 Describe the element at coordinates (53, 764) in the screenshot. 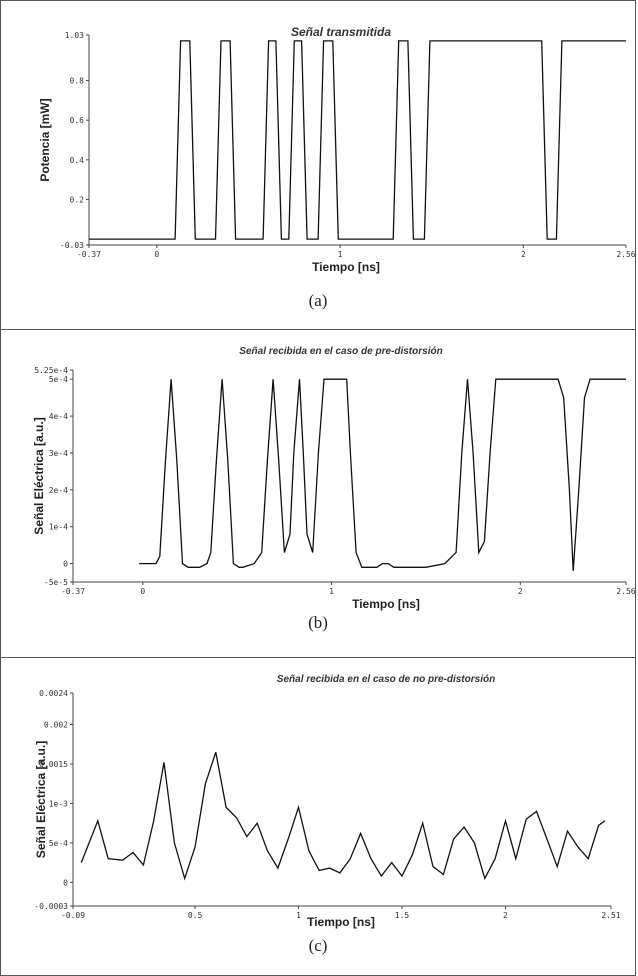

I see `y-tick-label: 0.0015` at that location.